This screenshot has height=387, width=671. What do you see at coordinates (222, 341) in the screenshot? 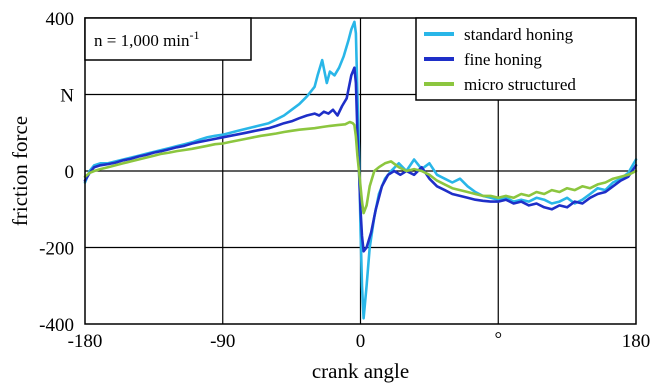
I see `x-tick-label: -90` at bounding box center [222, 341].